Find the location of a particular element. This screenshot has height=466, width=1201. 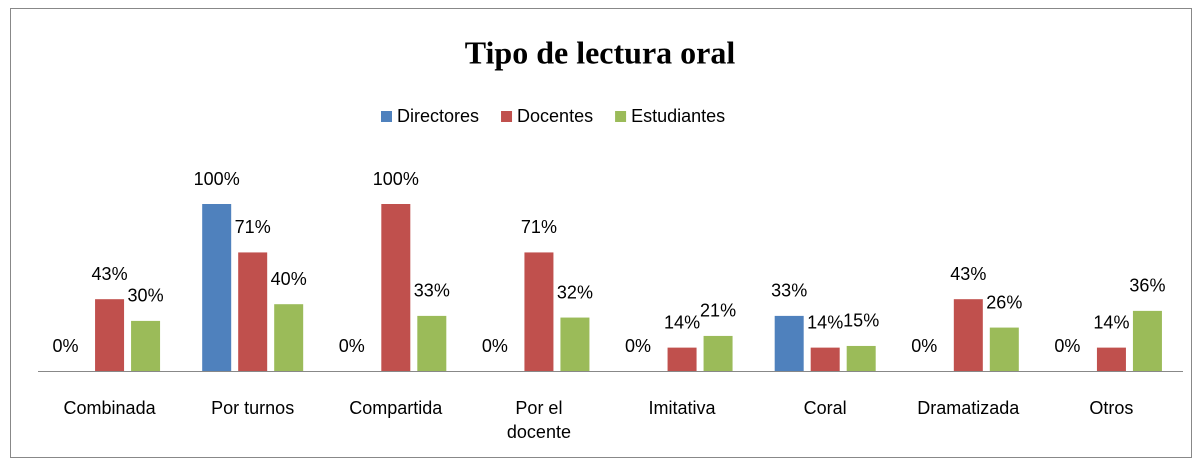

x-tick-label: Imitativa is located at coordinates (682, 408).